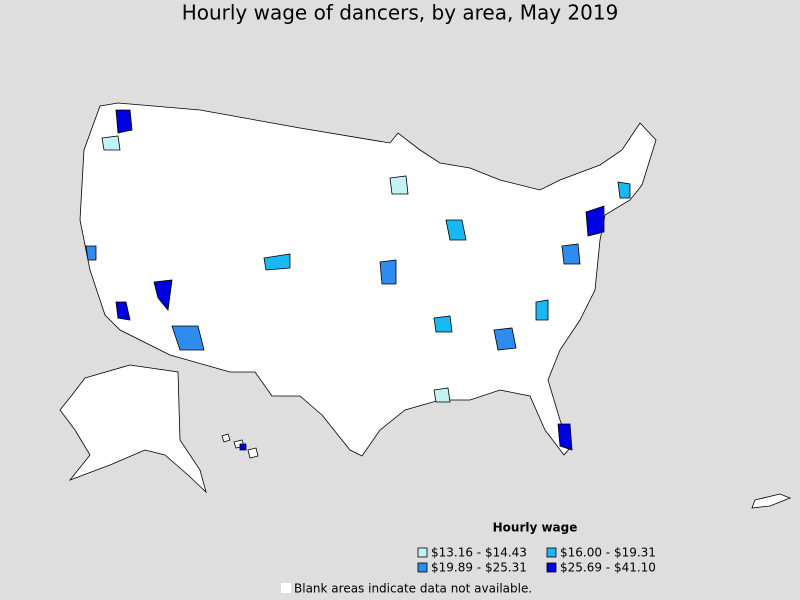  Describe the element at coordinates (124, 121) in the screenshot. I see `area-seattle` at that location.